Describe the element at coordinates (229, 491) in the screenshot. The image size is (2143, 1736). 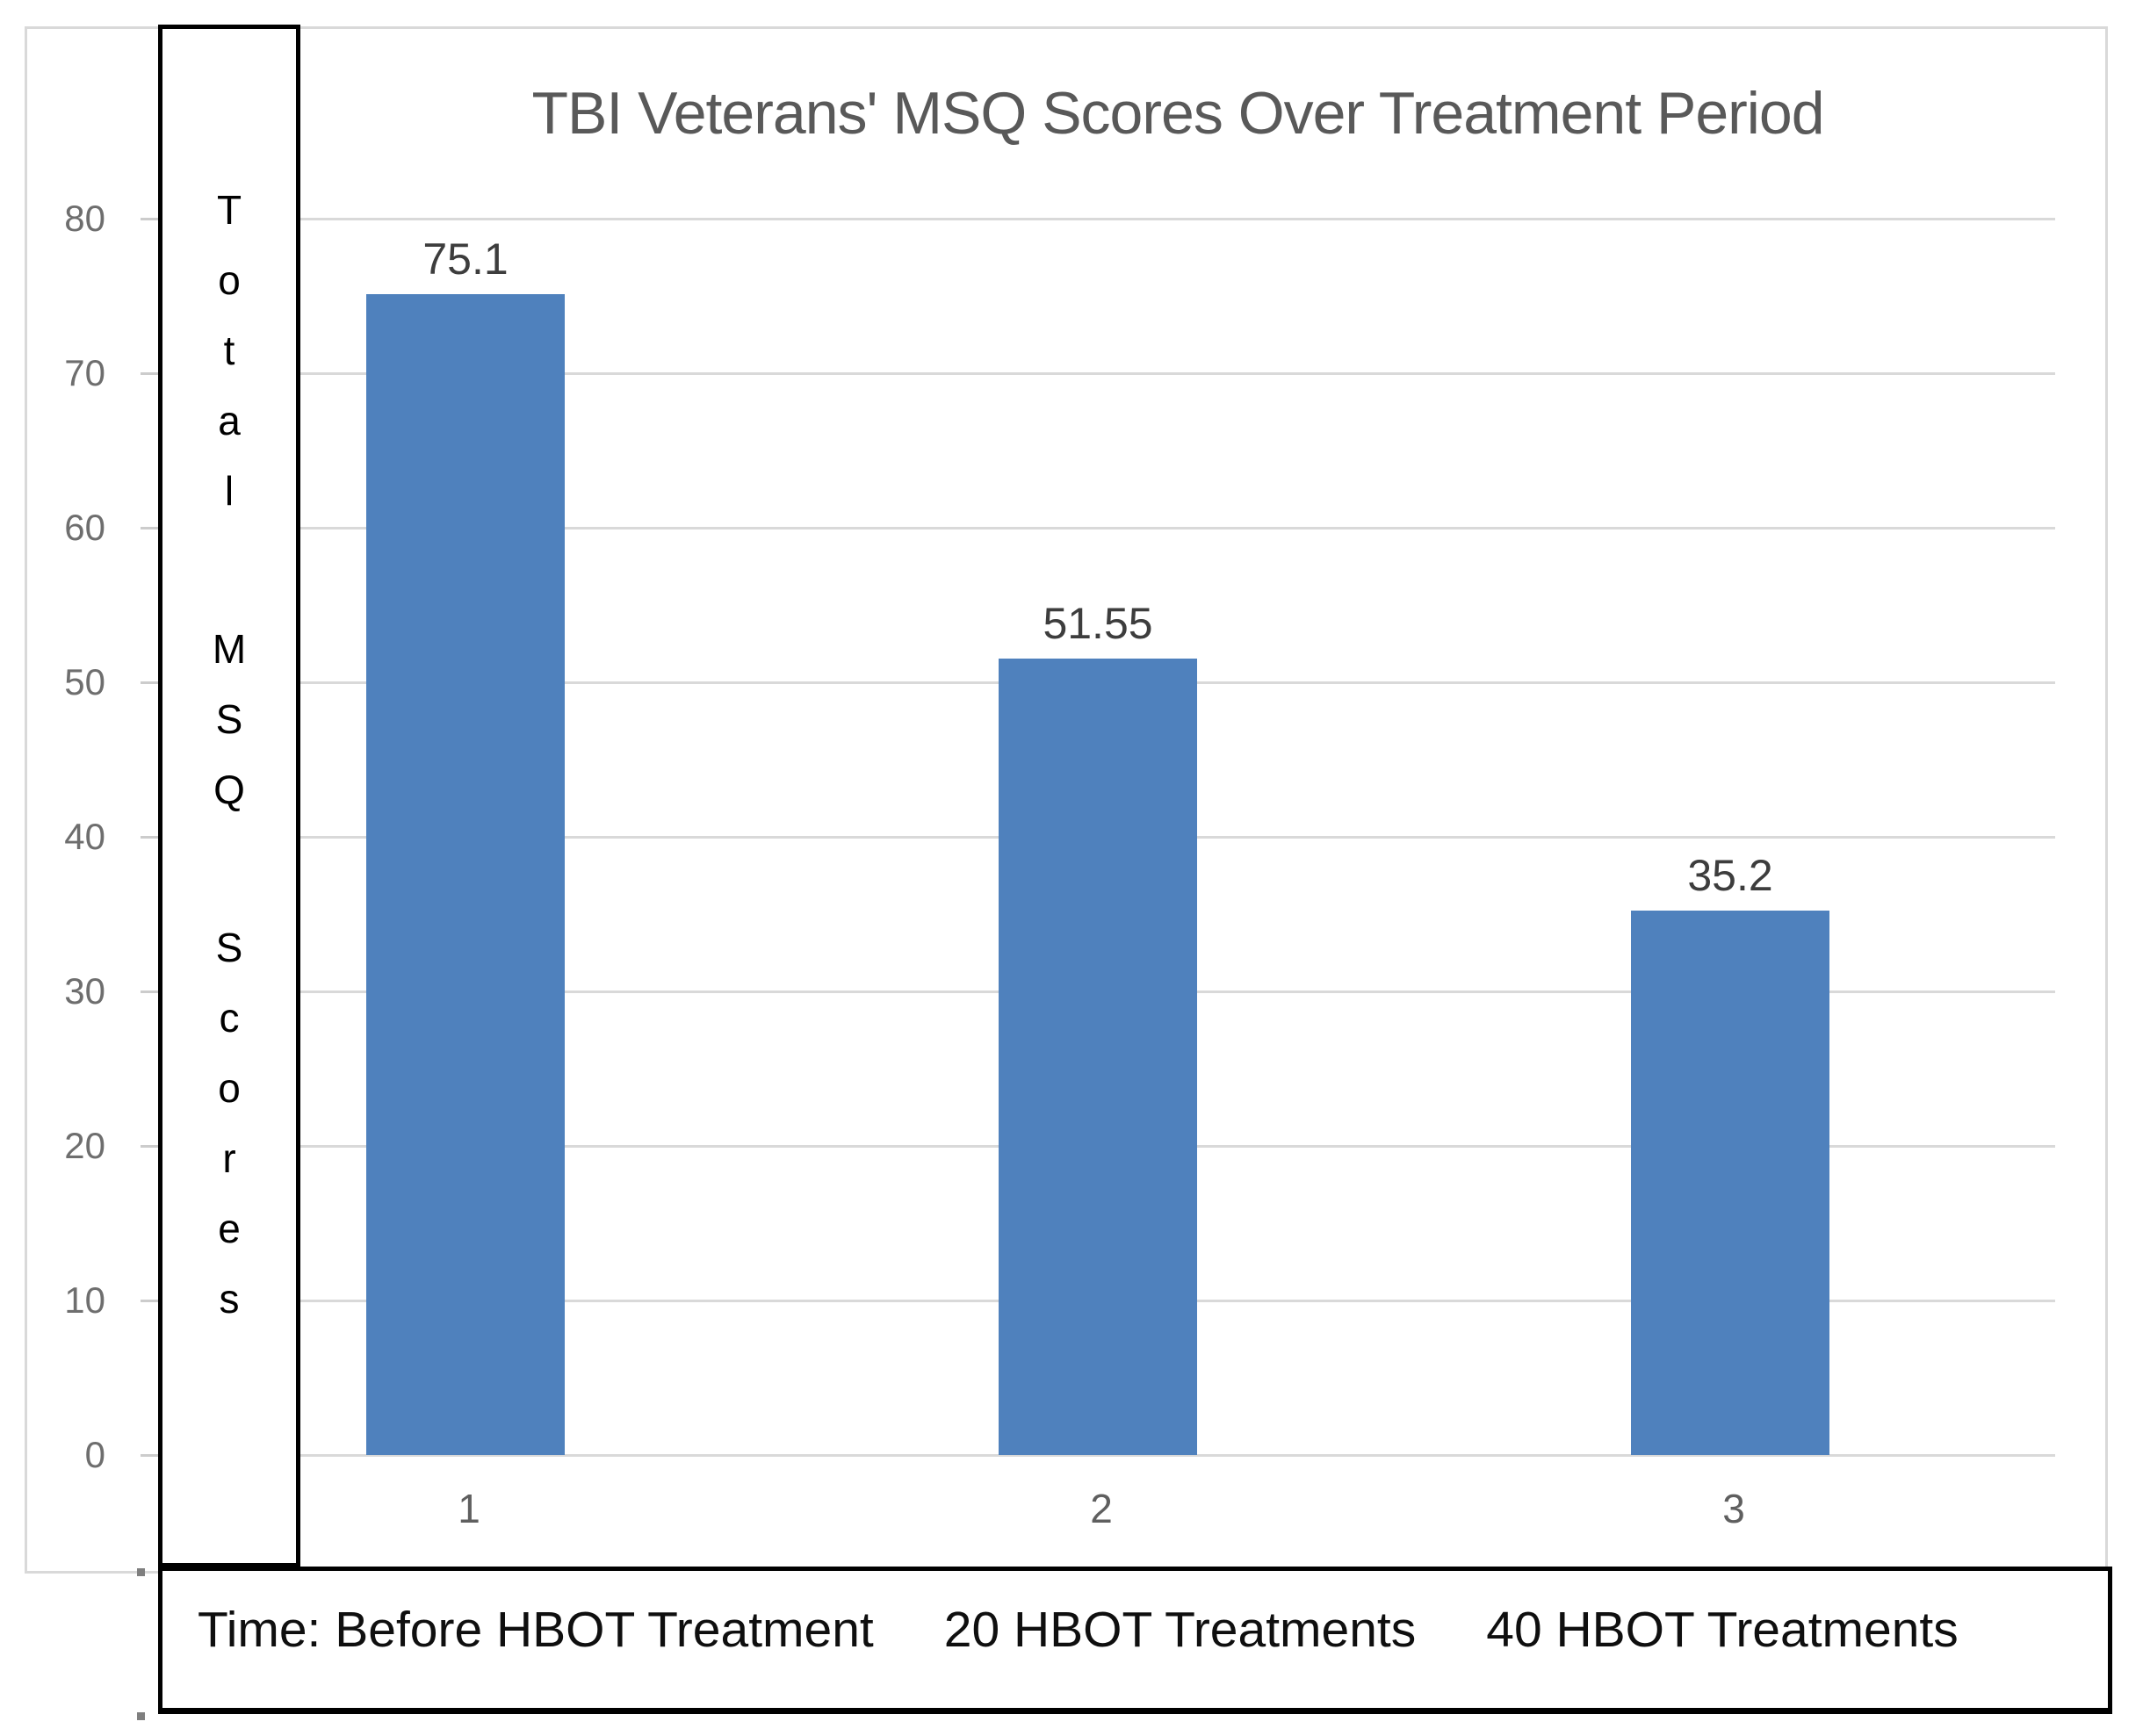
I see `y-axis-title-char: l` at that location.